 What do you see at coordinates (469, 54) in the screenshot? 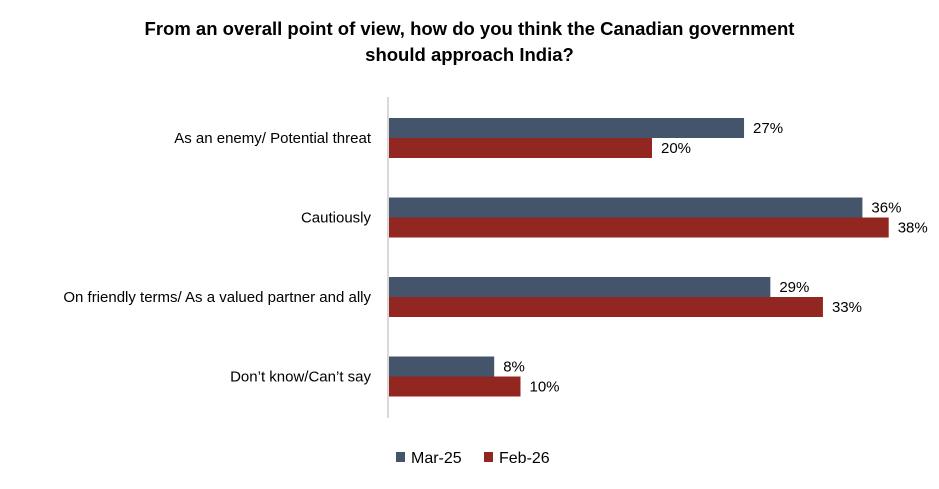
I see `chart-title-line-2: should approach India?` at bounding box center [469, 54].